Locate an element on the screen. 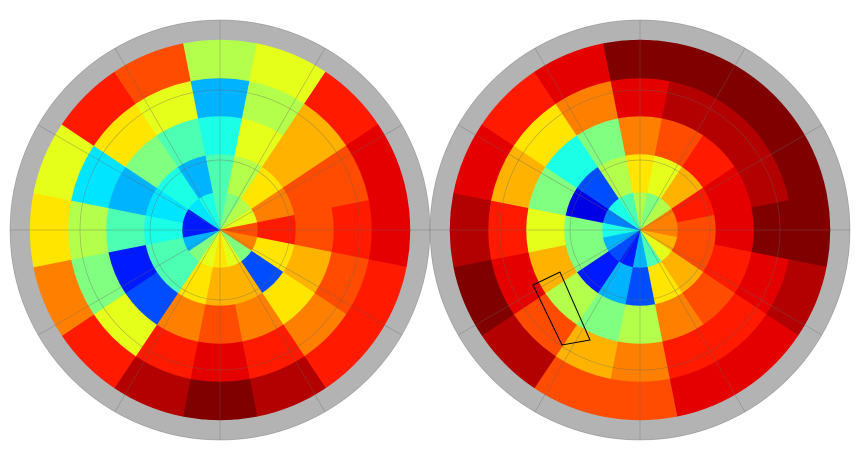 Image resolution: width=860 pixels, height=460 pixels. region-outline is located at coordinates (561, 308).